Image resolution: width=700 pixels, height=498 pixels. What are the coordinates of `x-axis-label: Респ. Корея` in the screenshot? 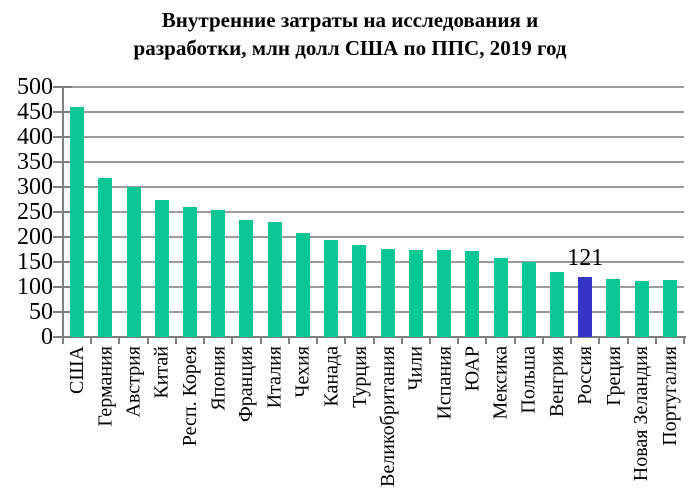 It's located at (190, 396).